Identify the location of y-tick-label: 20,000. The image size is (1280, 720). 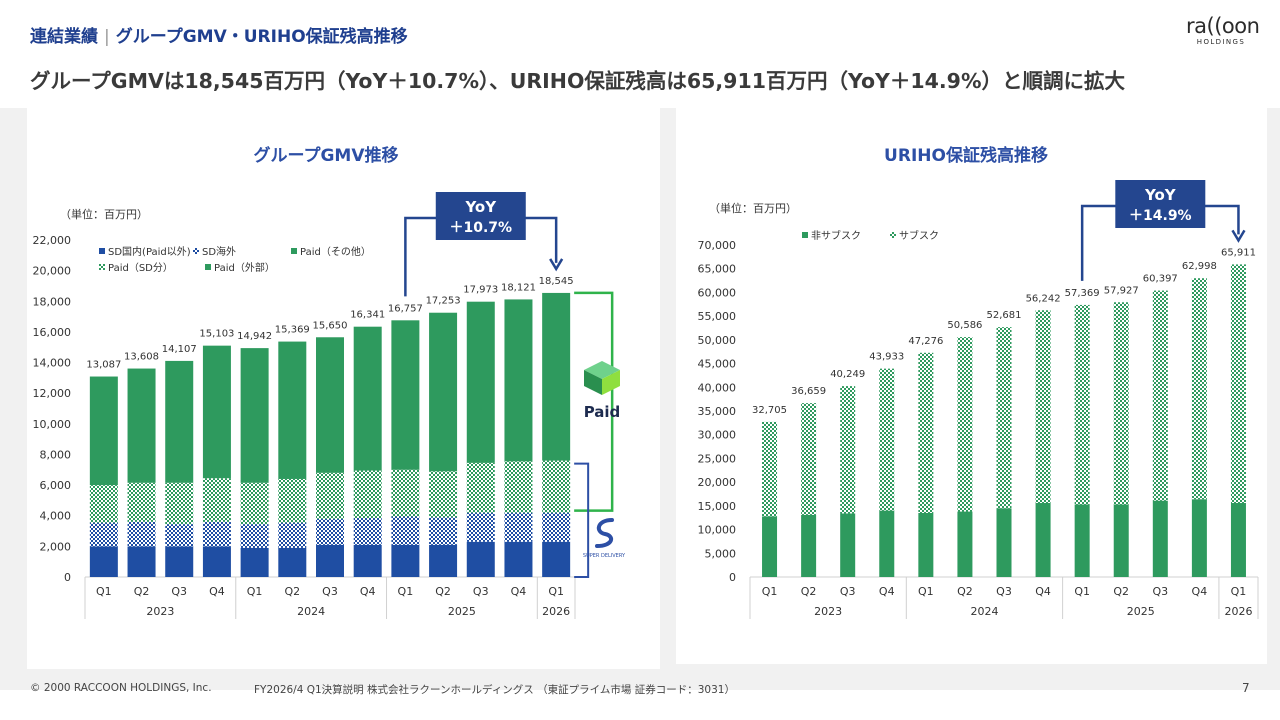
(52, 271).